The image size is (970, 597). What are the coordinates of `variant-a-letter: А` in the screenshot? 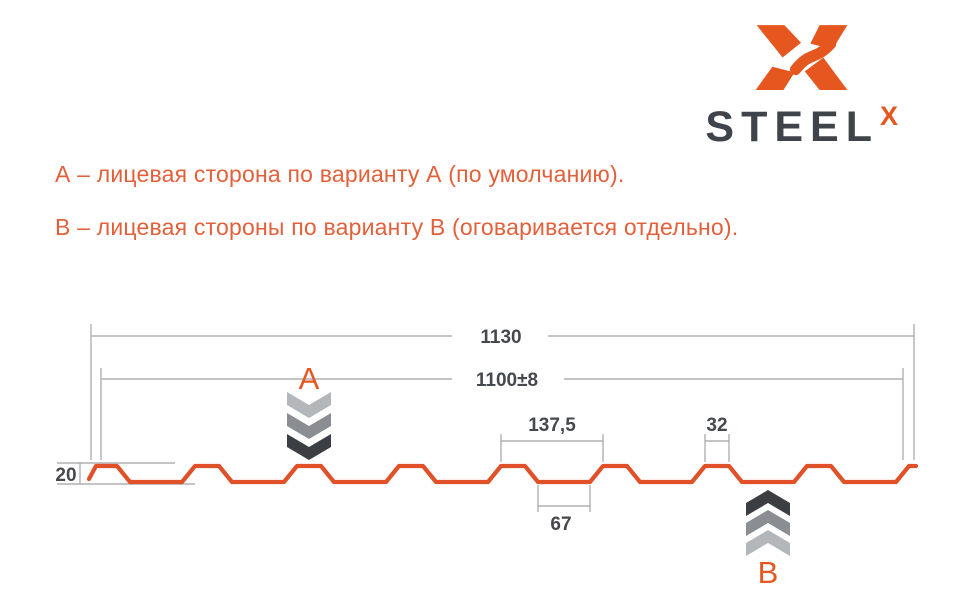 It's located at (309, 378).